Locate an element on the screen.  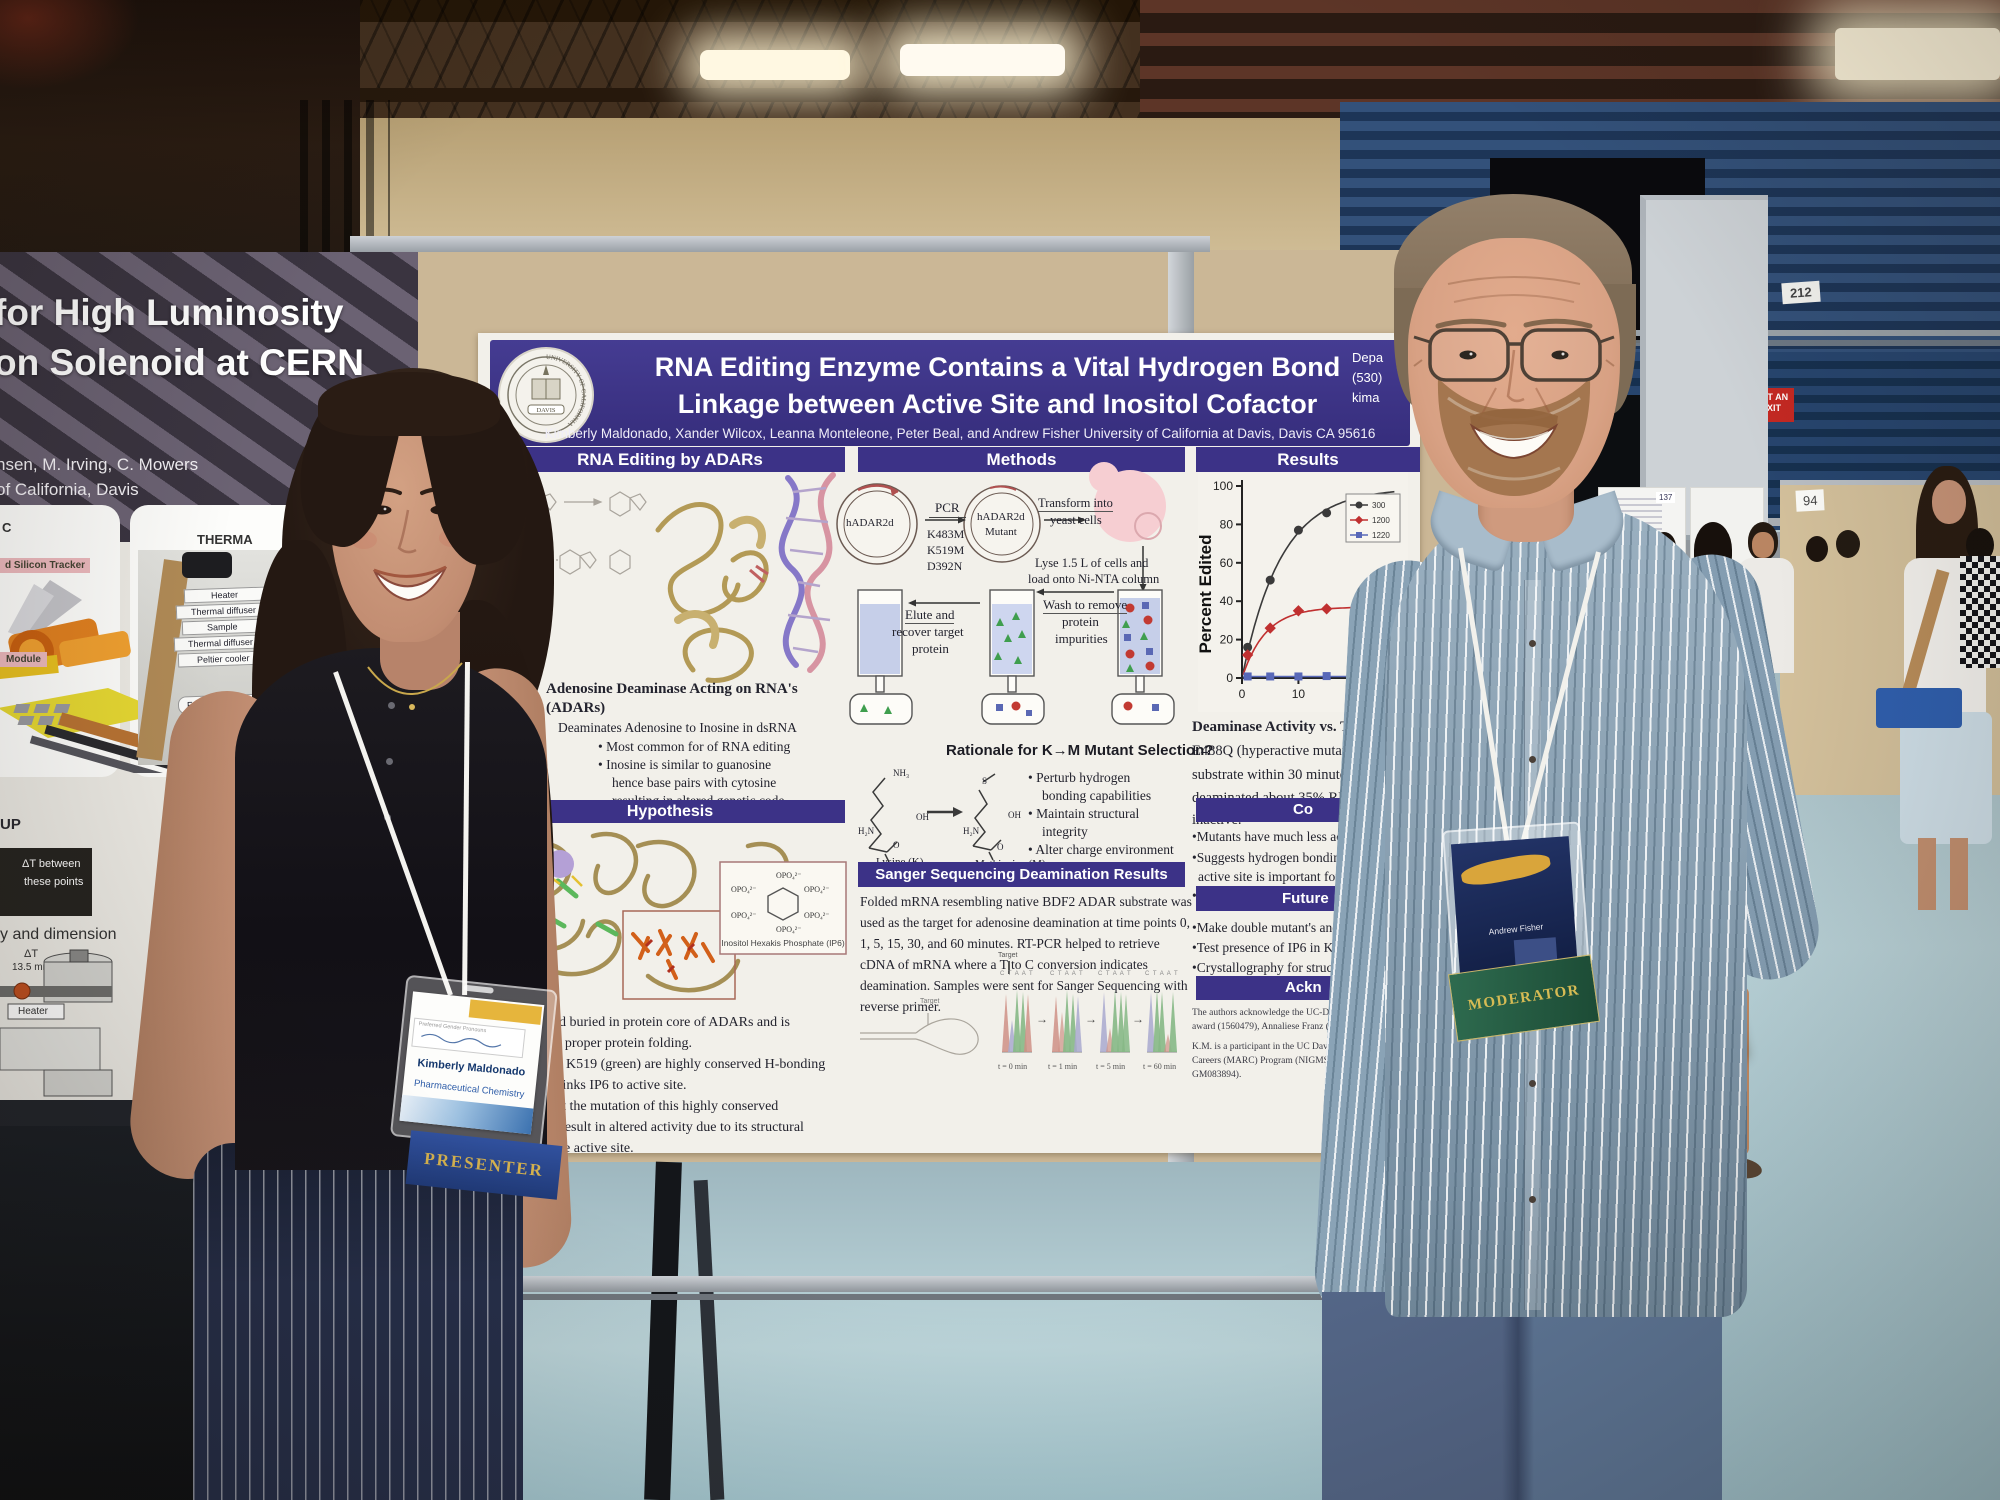
cern-title-line1: for High Luminosity is located at coordinates (172, 312).